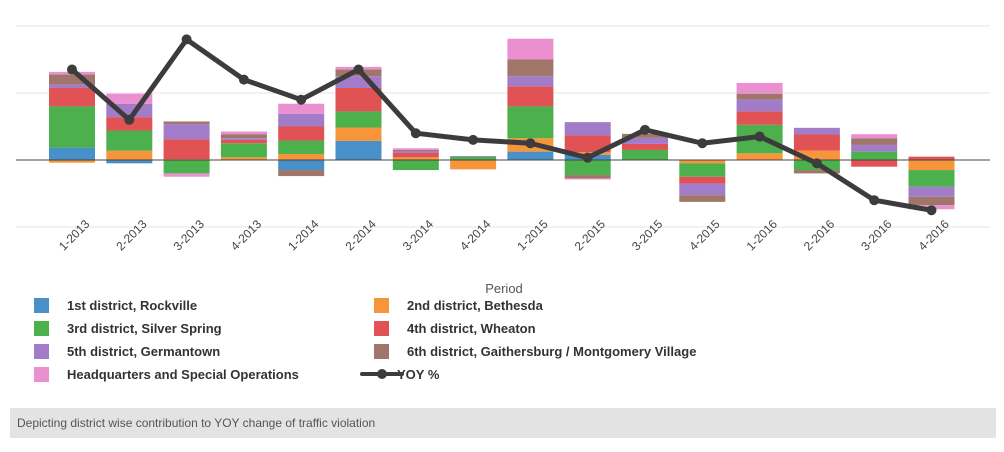 The width and height of the screenshot is (1004, 452). Describe the element at coordinates (399, 374) in the screenshot. I see `legend-item: YOY %` at that location.